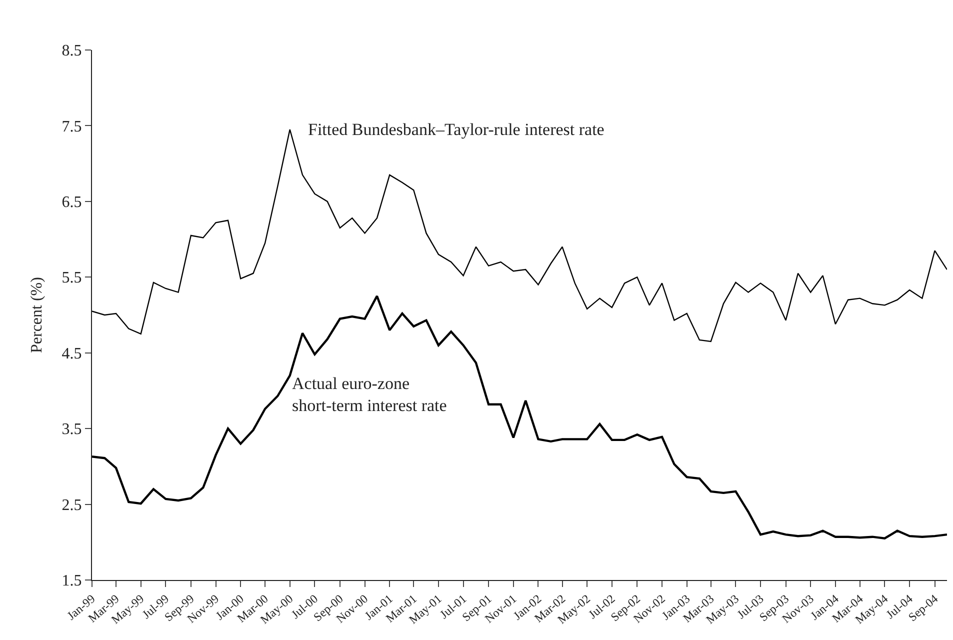  What do you see at coordinates (369, 395) in the screenshot?
I see `annotation: Actual euro-zone short-term interest rate` at bounding box center [369, 395].